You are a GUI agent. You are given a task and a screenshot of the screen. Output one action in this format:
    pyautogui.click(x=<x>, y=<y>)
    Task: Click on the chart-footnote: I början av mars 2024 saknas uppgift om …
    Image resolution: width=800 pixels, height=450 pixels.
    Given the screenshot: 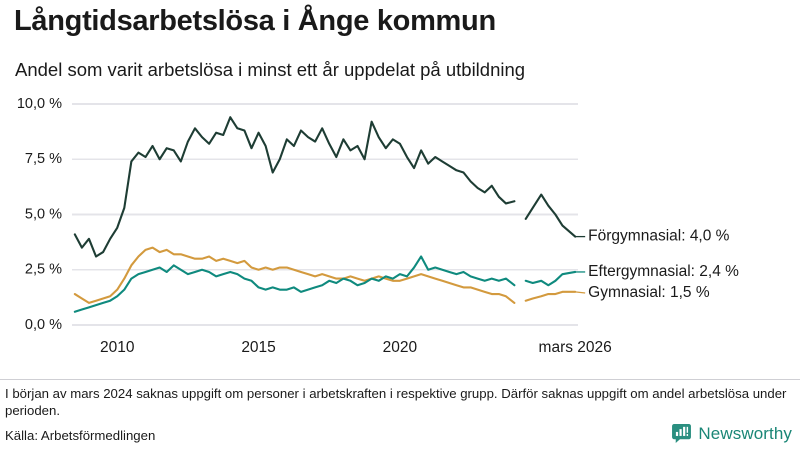 What is the action you would take?
    pyautogui.click(x=396, y=402)
    